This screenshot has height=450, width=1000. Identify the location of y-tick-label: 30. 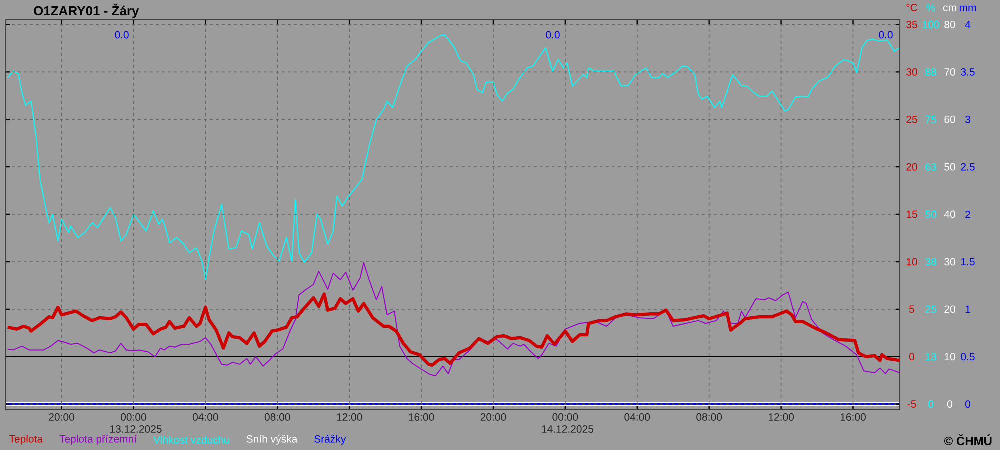
(912, 72).